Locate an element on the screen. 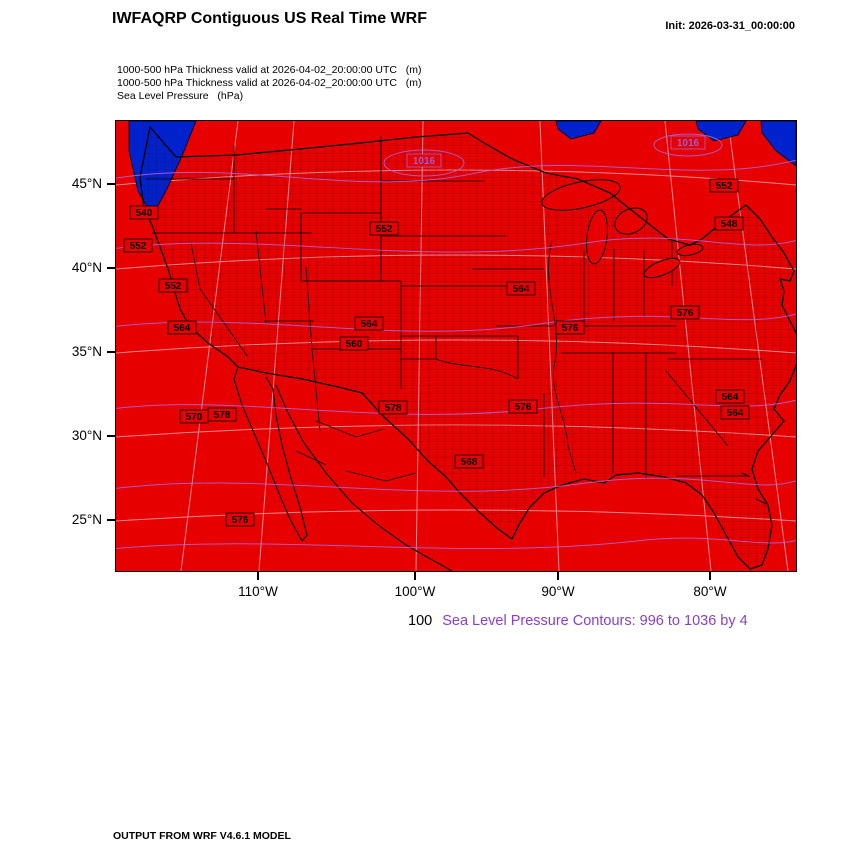 This screenshot has height=850, width=850. x-tick-90w is located at coordinates (558, 576).